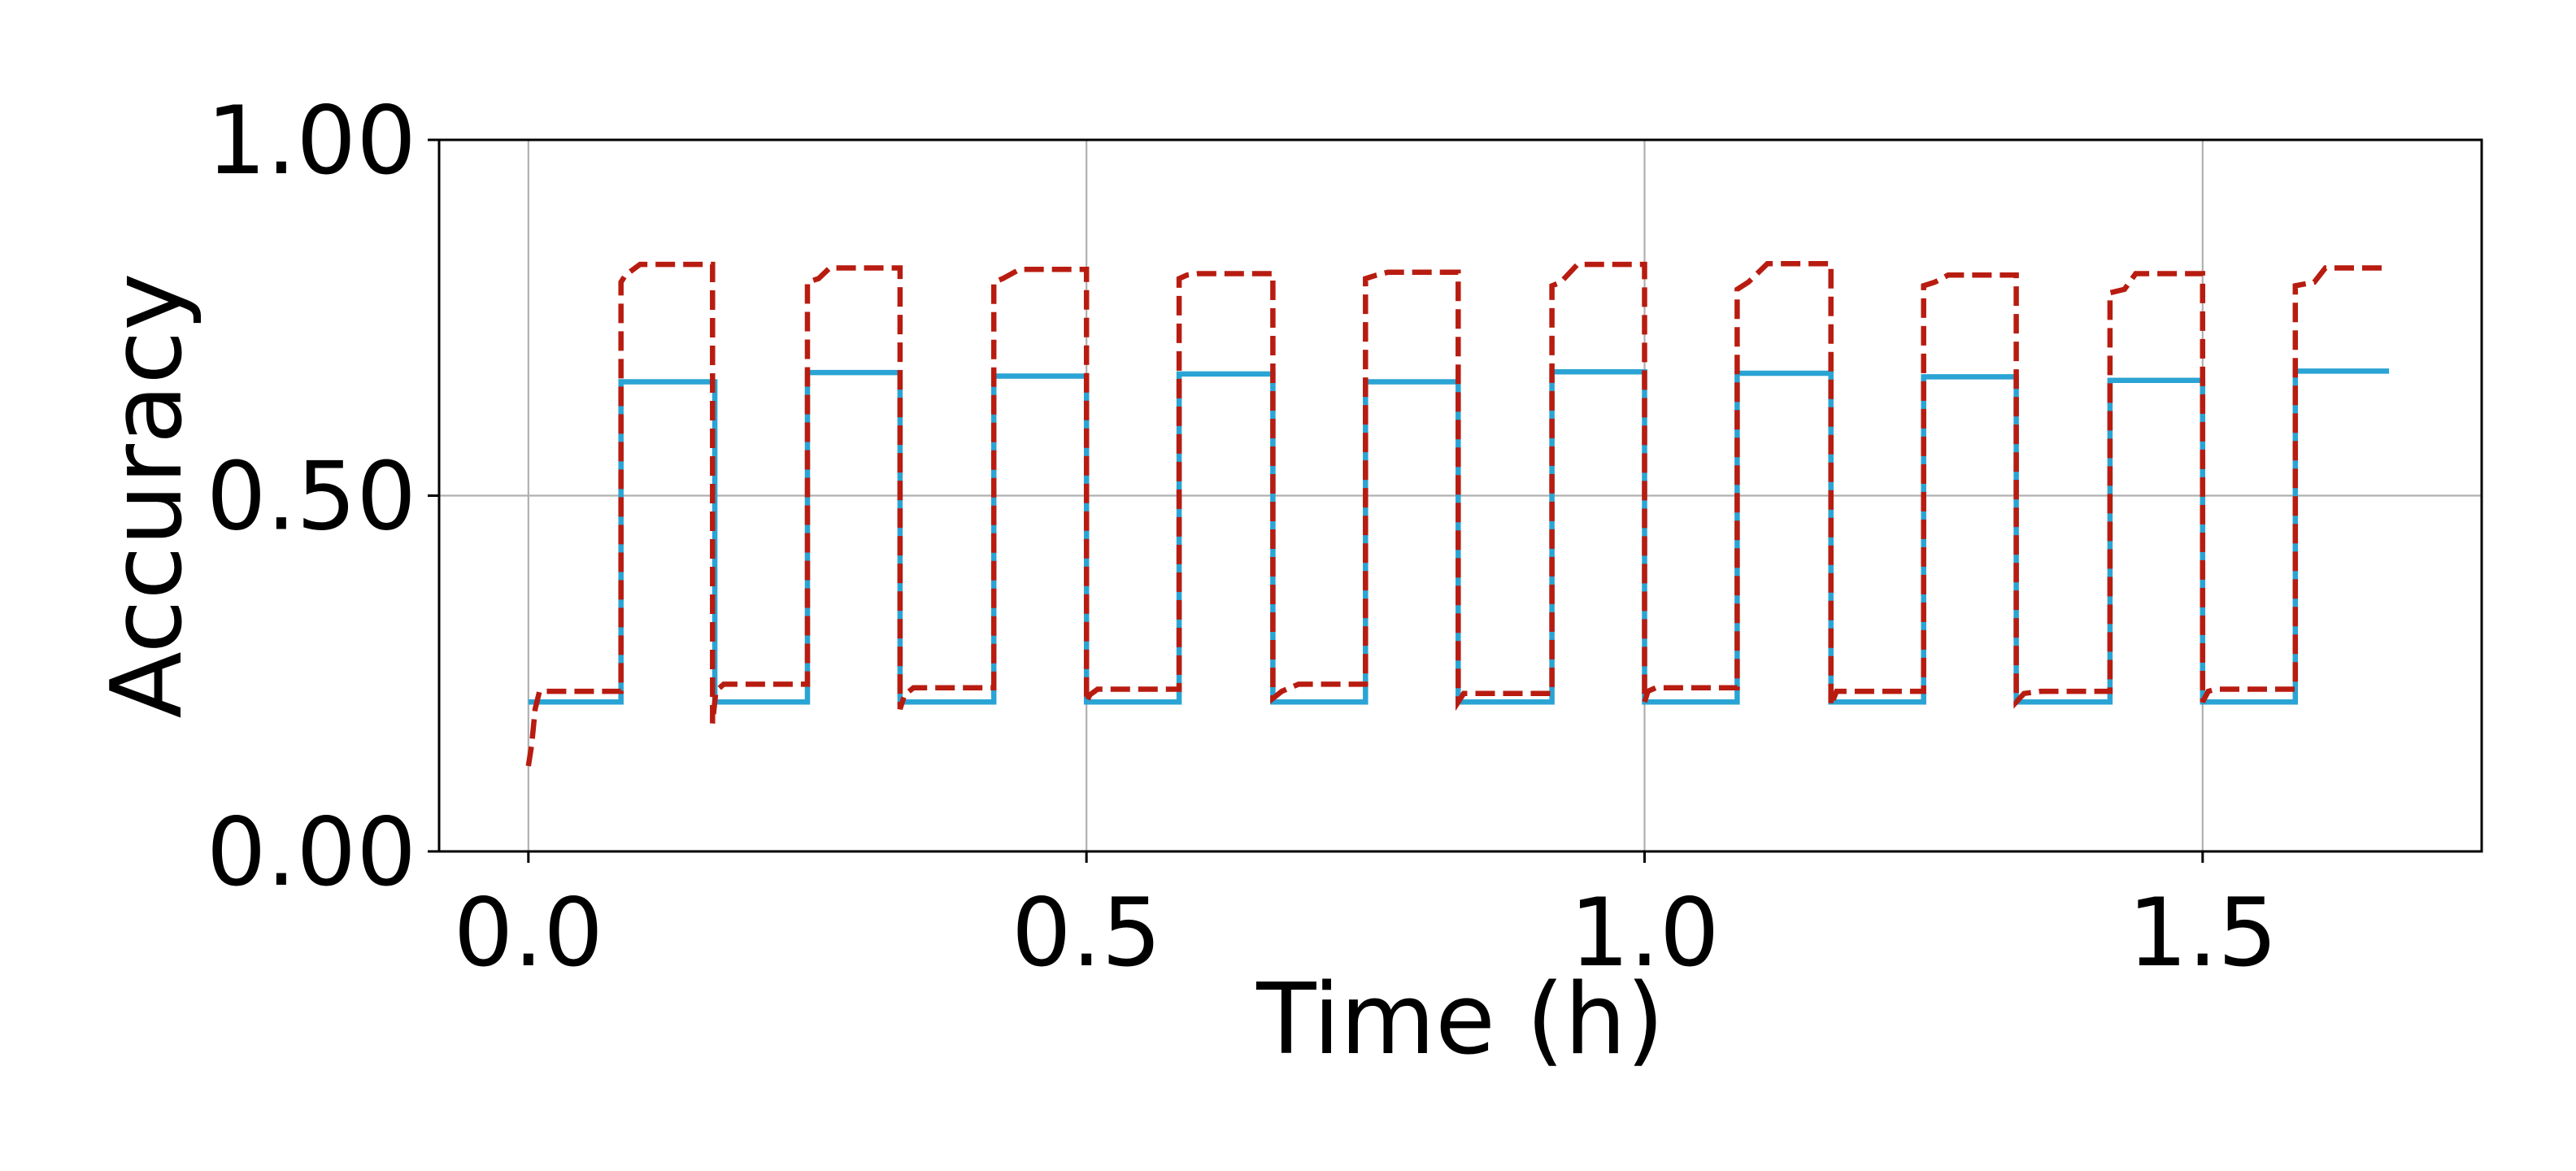  I want to click on y-tick-label: 0.00, so click(312, 853).